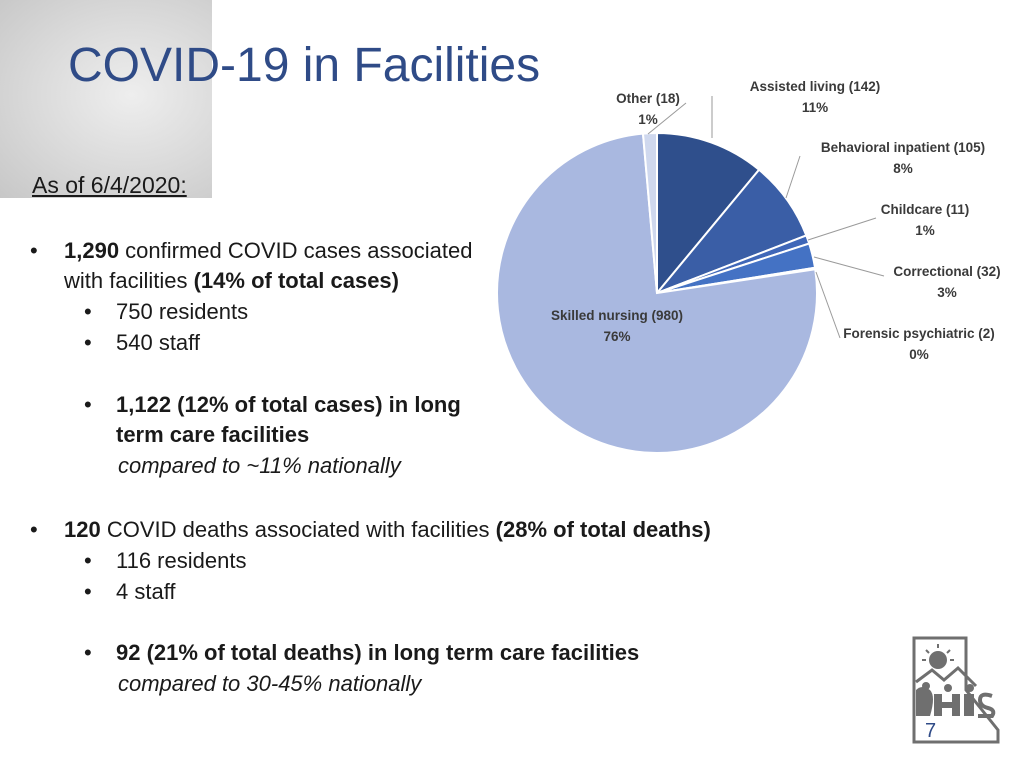  I want to click on pie-label-name: Assisted living (142), so click(815, 86).